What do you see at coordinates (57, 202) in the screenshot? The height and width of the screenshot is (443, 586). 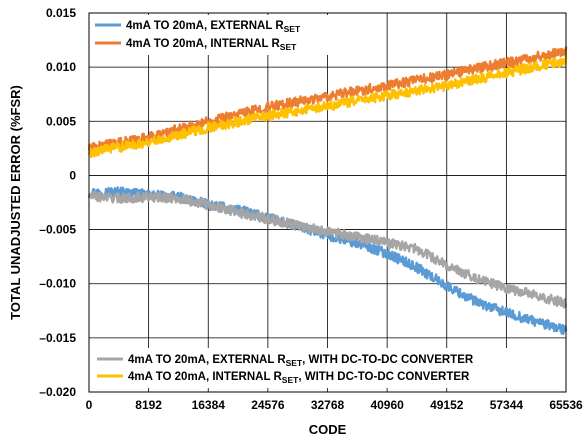 I see `y-tick-labels: –0.020 –0.015 –0.010 –0.005 0 0.005 0.010 0.015` at bounding box center [57, 202].